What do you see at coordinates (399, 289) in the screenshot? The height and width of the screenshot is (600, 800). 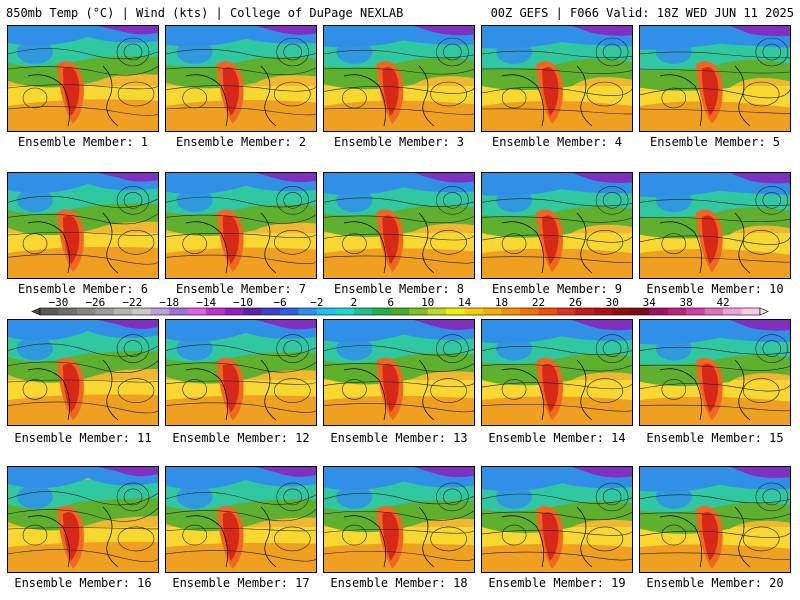 I see `ensemble-member-label: Ensemble Member: 8` at bounding box center [399, 289].